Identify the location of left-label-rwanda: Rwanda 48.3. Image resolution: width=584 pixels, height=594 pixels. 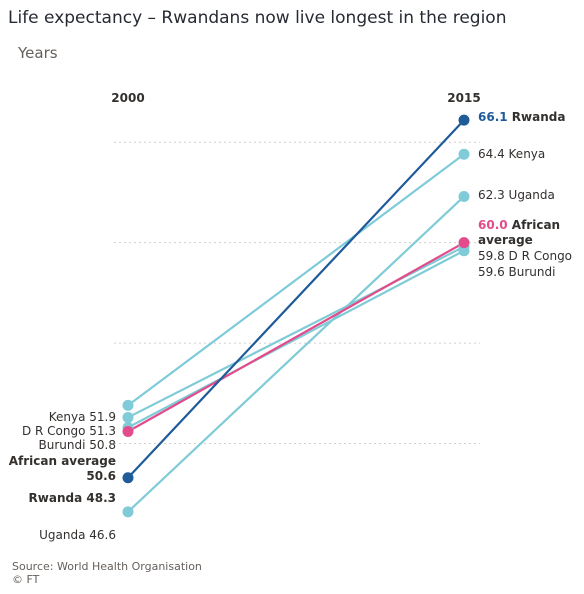
(72, 498).